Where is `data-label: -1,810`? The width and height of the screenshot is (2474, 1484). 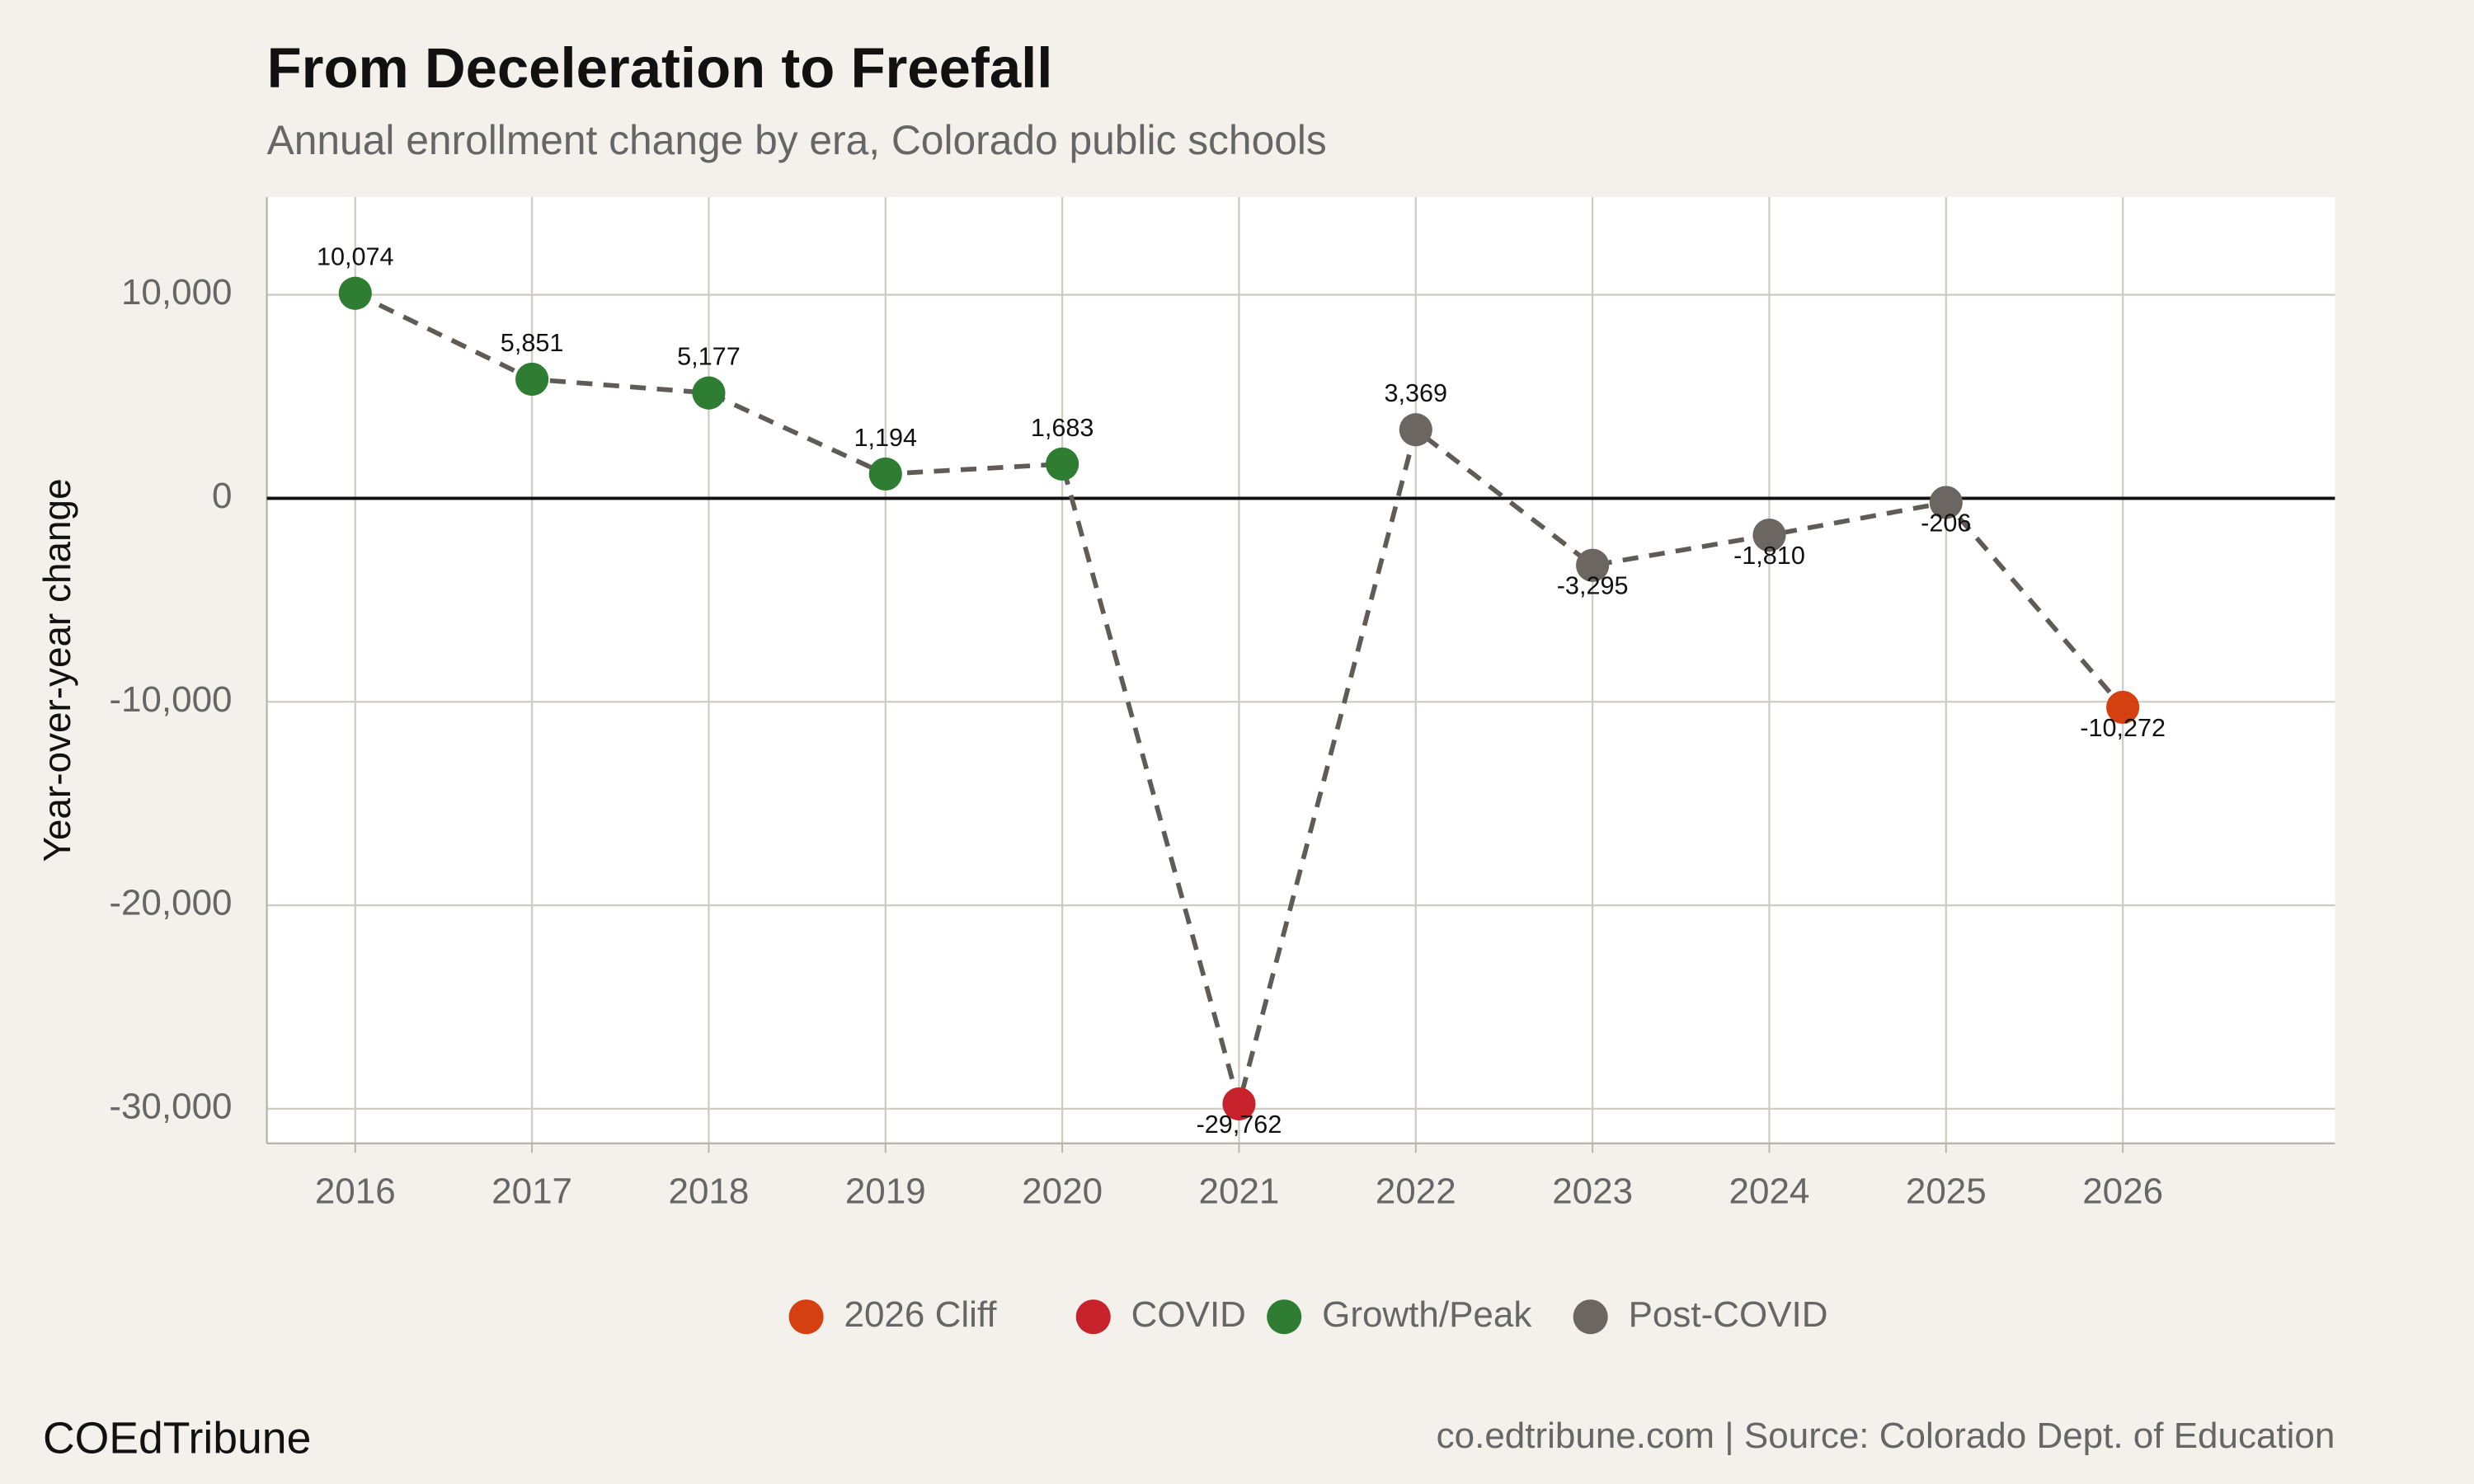
data-label: -1,810 is located at coordinates (1769, 556).